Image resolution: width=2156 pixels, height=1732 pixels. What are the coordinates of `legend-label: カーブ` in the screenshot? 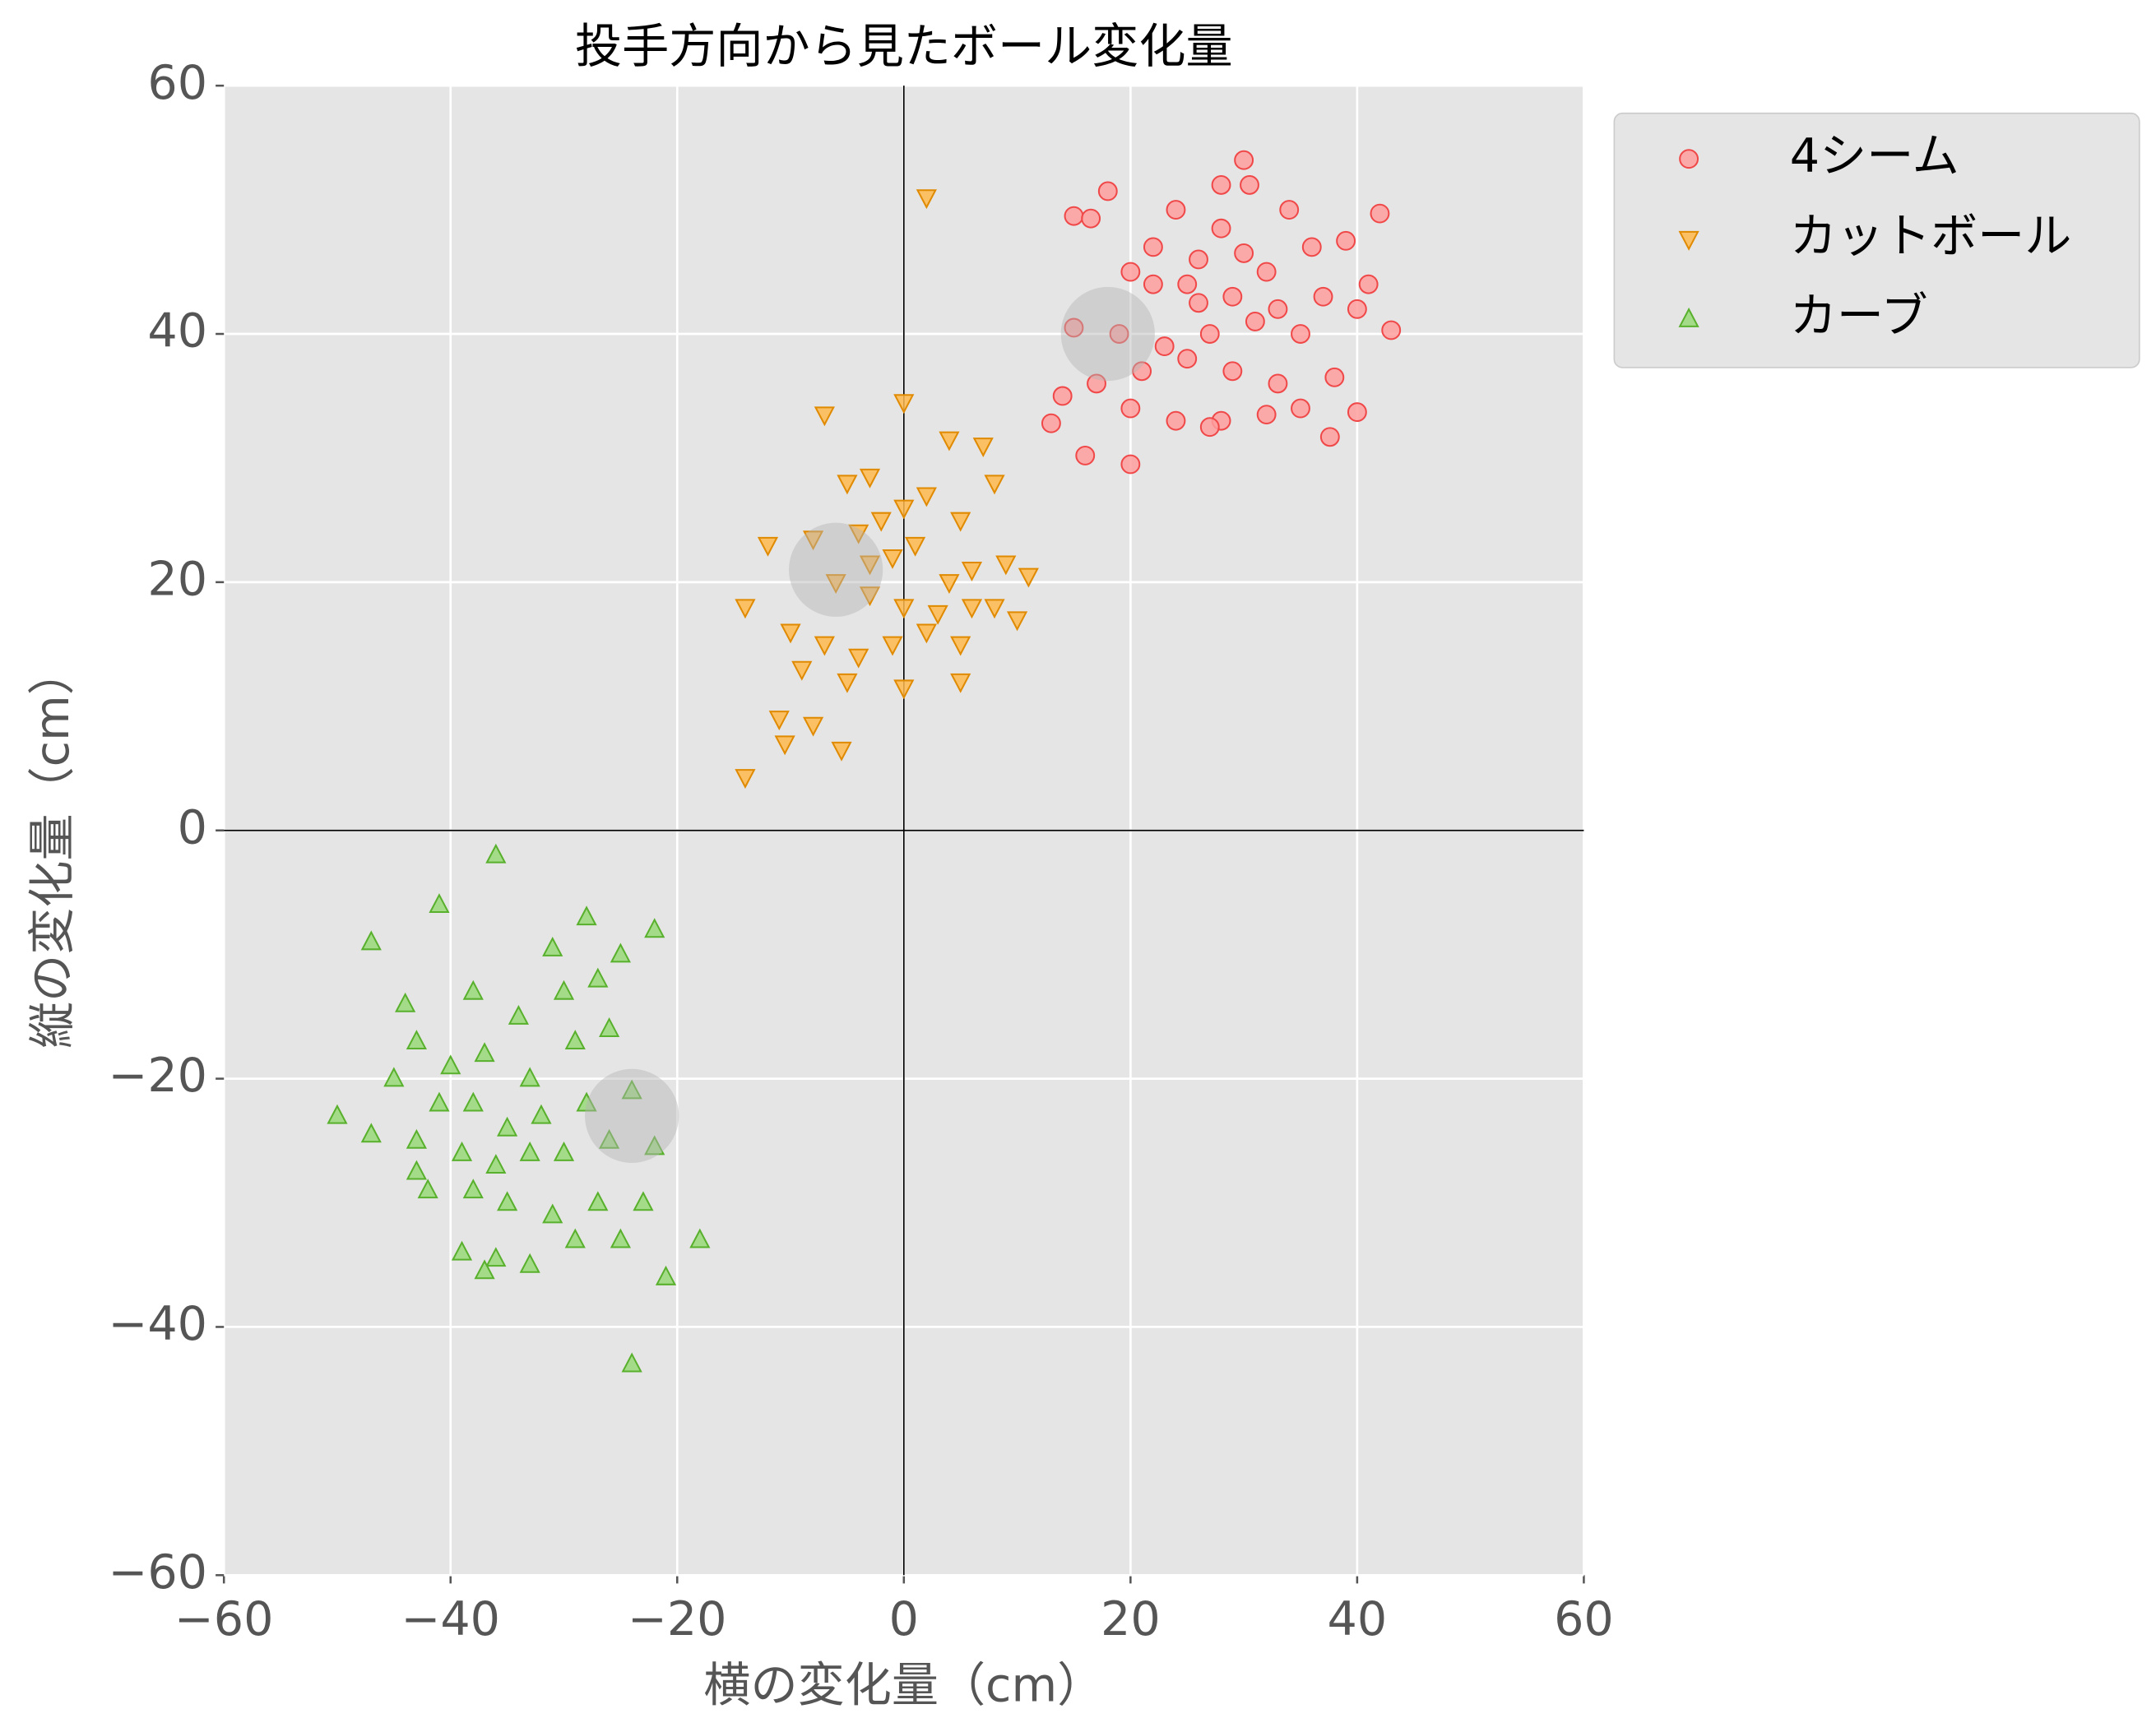 It's located at (1859, 316).